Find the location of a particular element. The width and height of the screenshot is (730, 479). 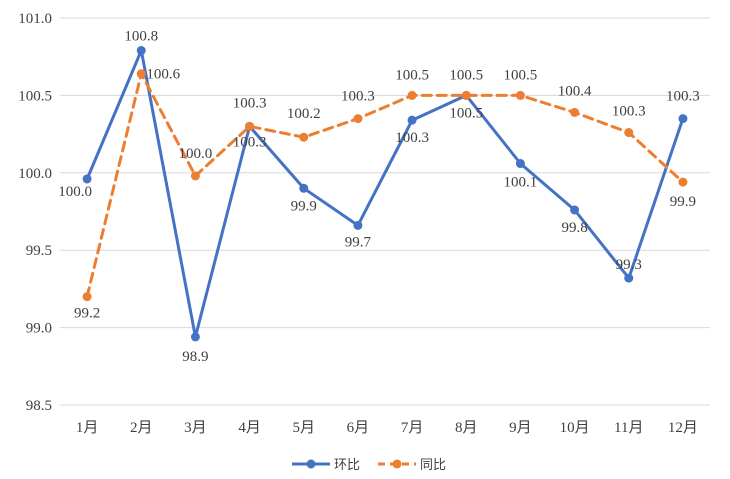

data-label-series-1: 100.0 is located at coordinates (75, 192).